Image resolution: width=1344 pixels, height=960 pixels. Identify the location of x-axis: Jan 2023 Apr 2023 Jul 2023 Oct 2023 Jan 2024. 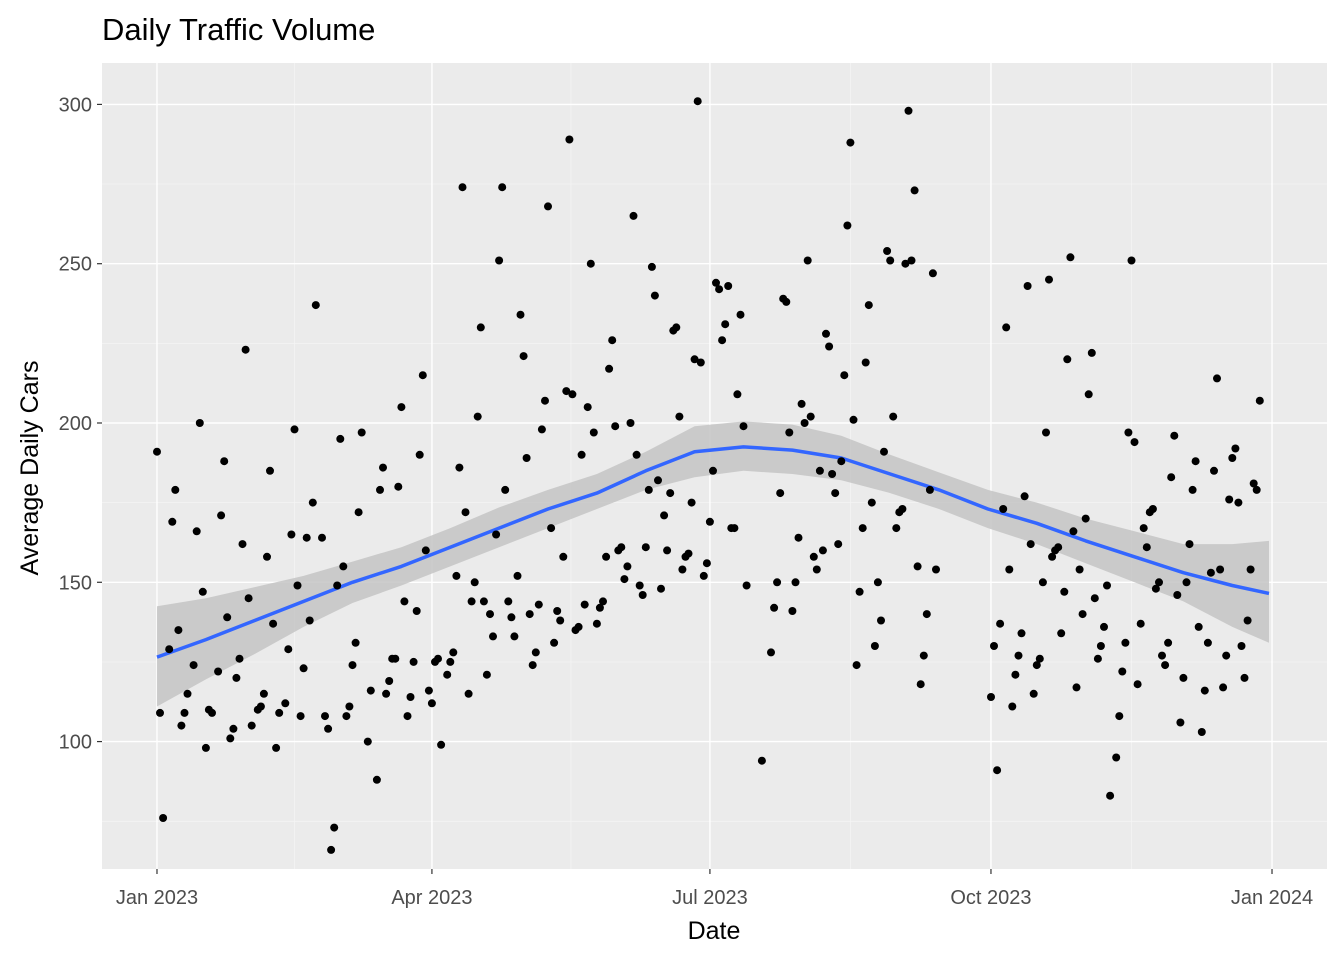
(714, 889).